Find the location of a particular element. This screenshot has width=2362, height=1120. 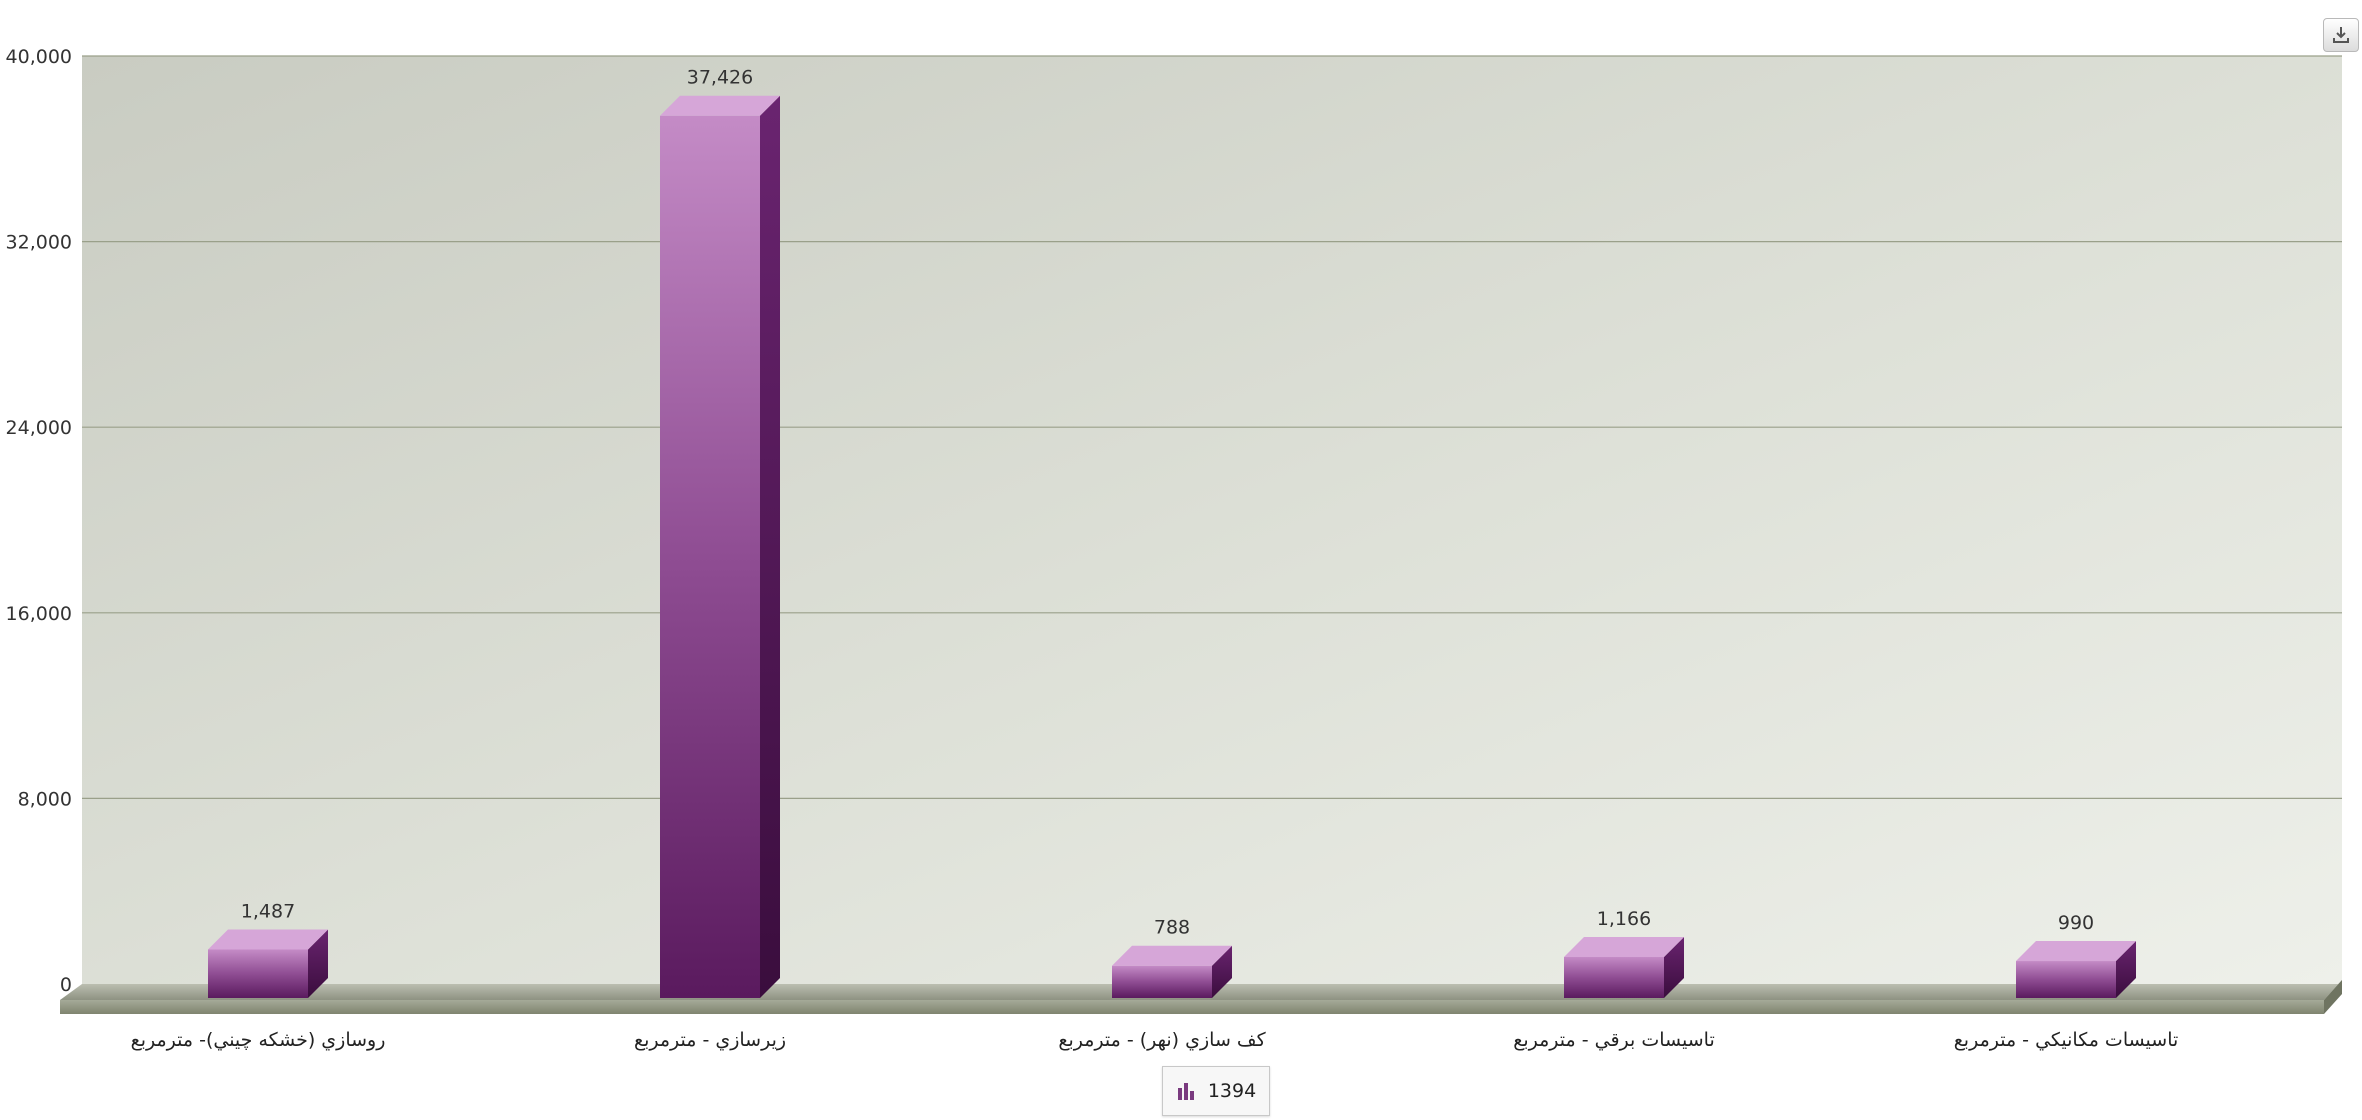

legend: 1394 is located at coordinates (1216, 1091).